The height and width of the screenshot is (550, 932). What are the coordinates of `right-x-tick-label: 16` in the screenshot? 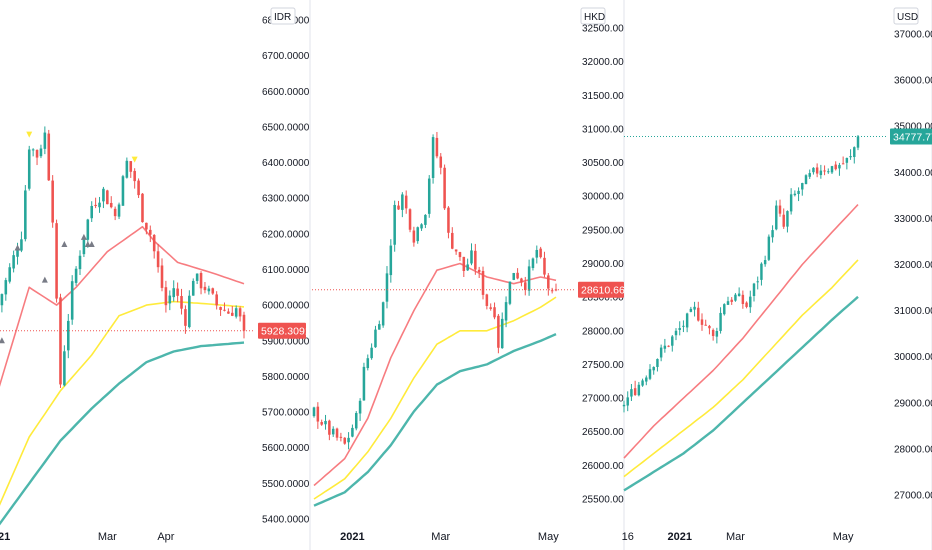 It's located at (628, 537).